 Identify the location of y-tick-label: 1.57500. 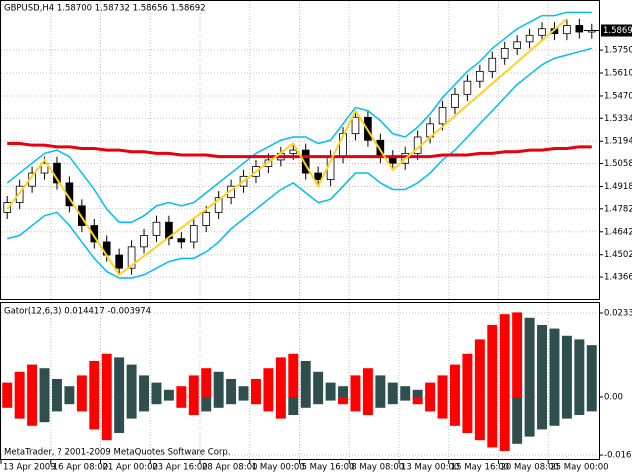
(618, 51).